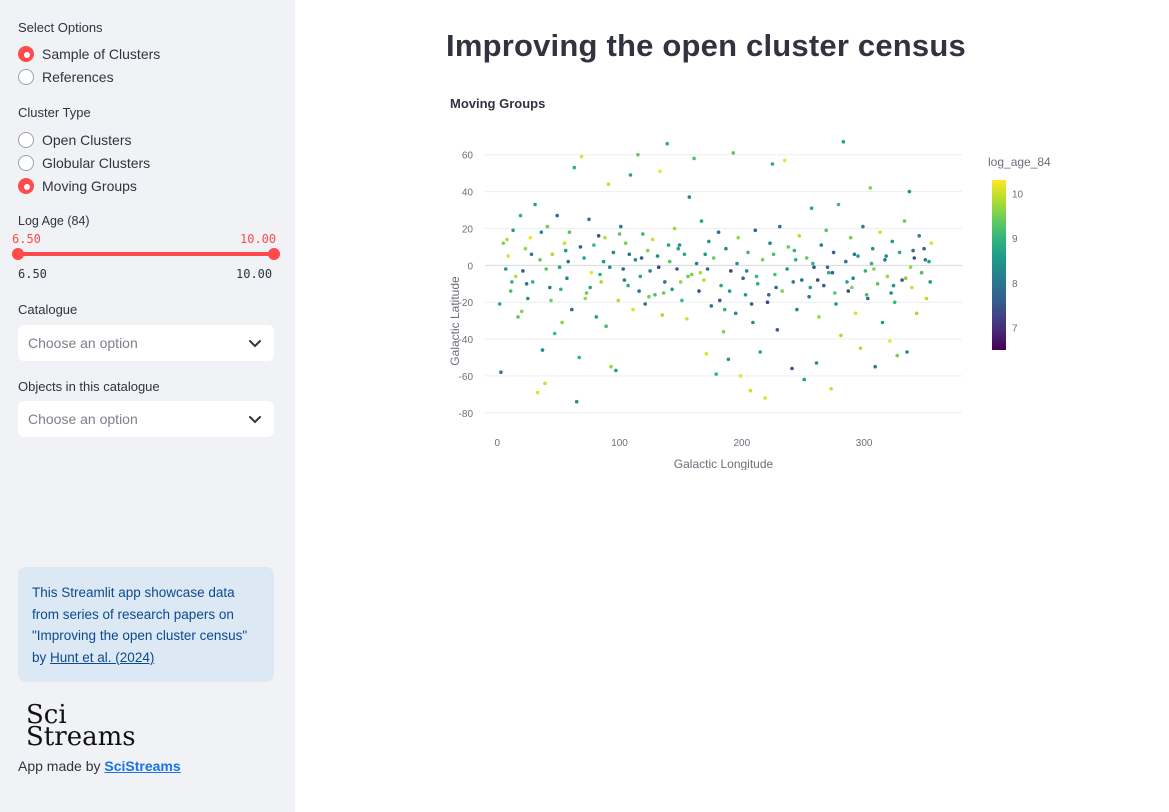  Describe the element at coordinates (66, 77) in the screenshot. I see `radio-references: References` at that location.